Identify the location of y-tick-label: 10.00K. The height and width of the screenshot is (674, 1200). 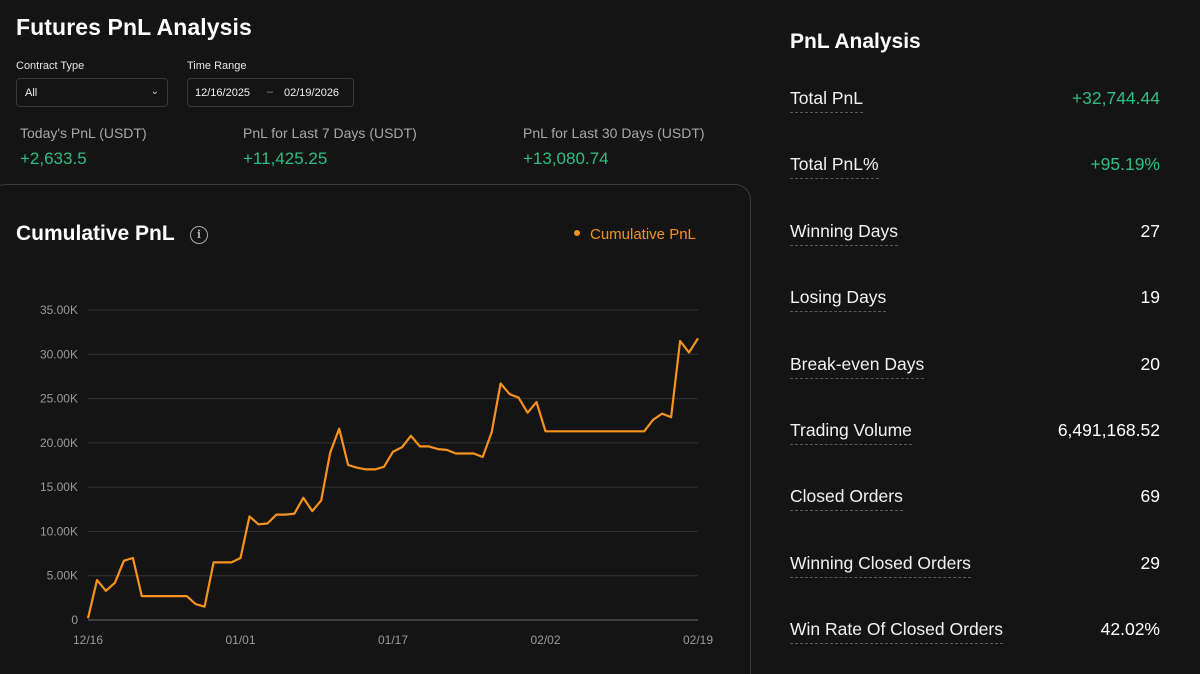
(59, 531).